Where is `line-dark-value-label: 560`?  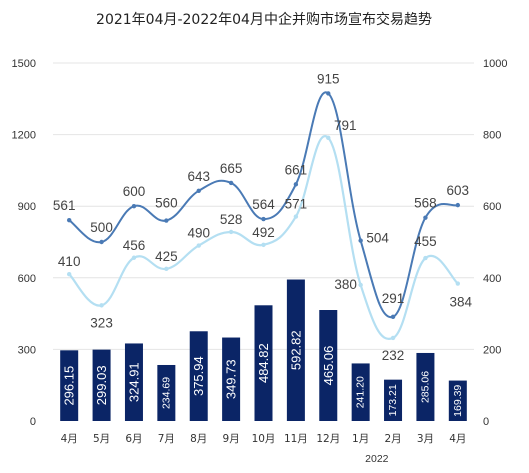 line-dark-value-label: 560 is located at coordinates (166, 203).